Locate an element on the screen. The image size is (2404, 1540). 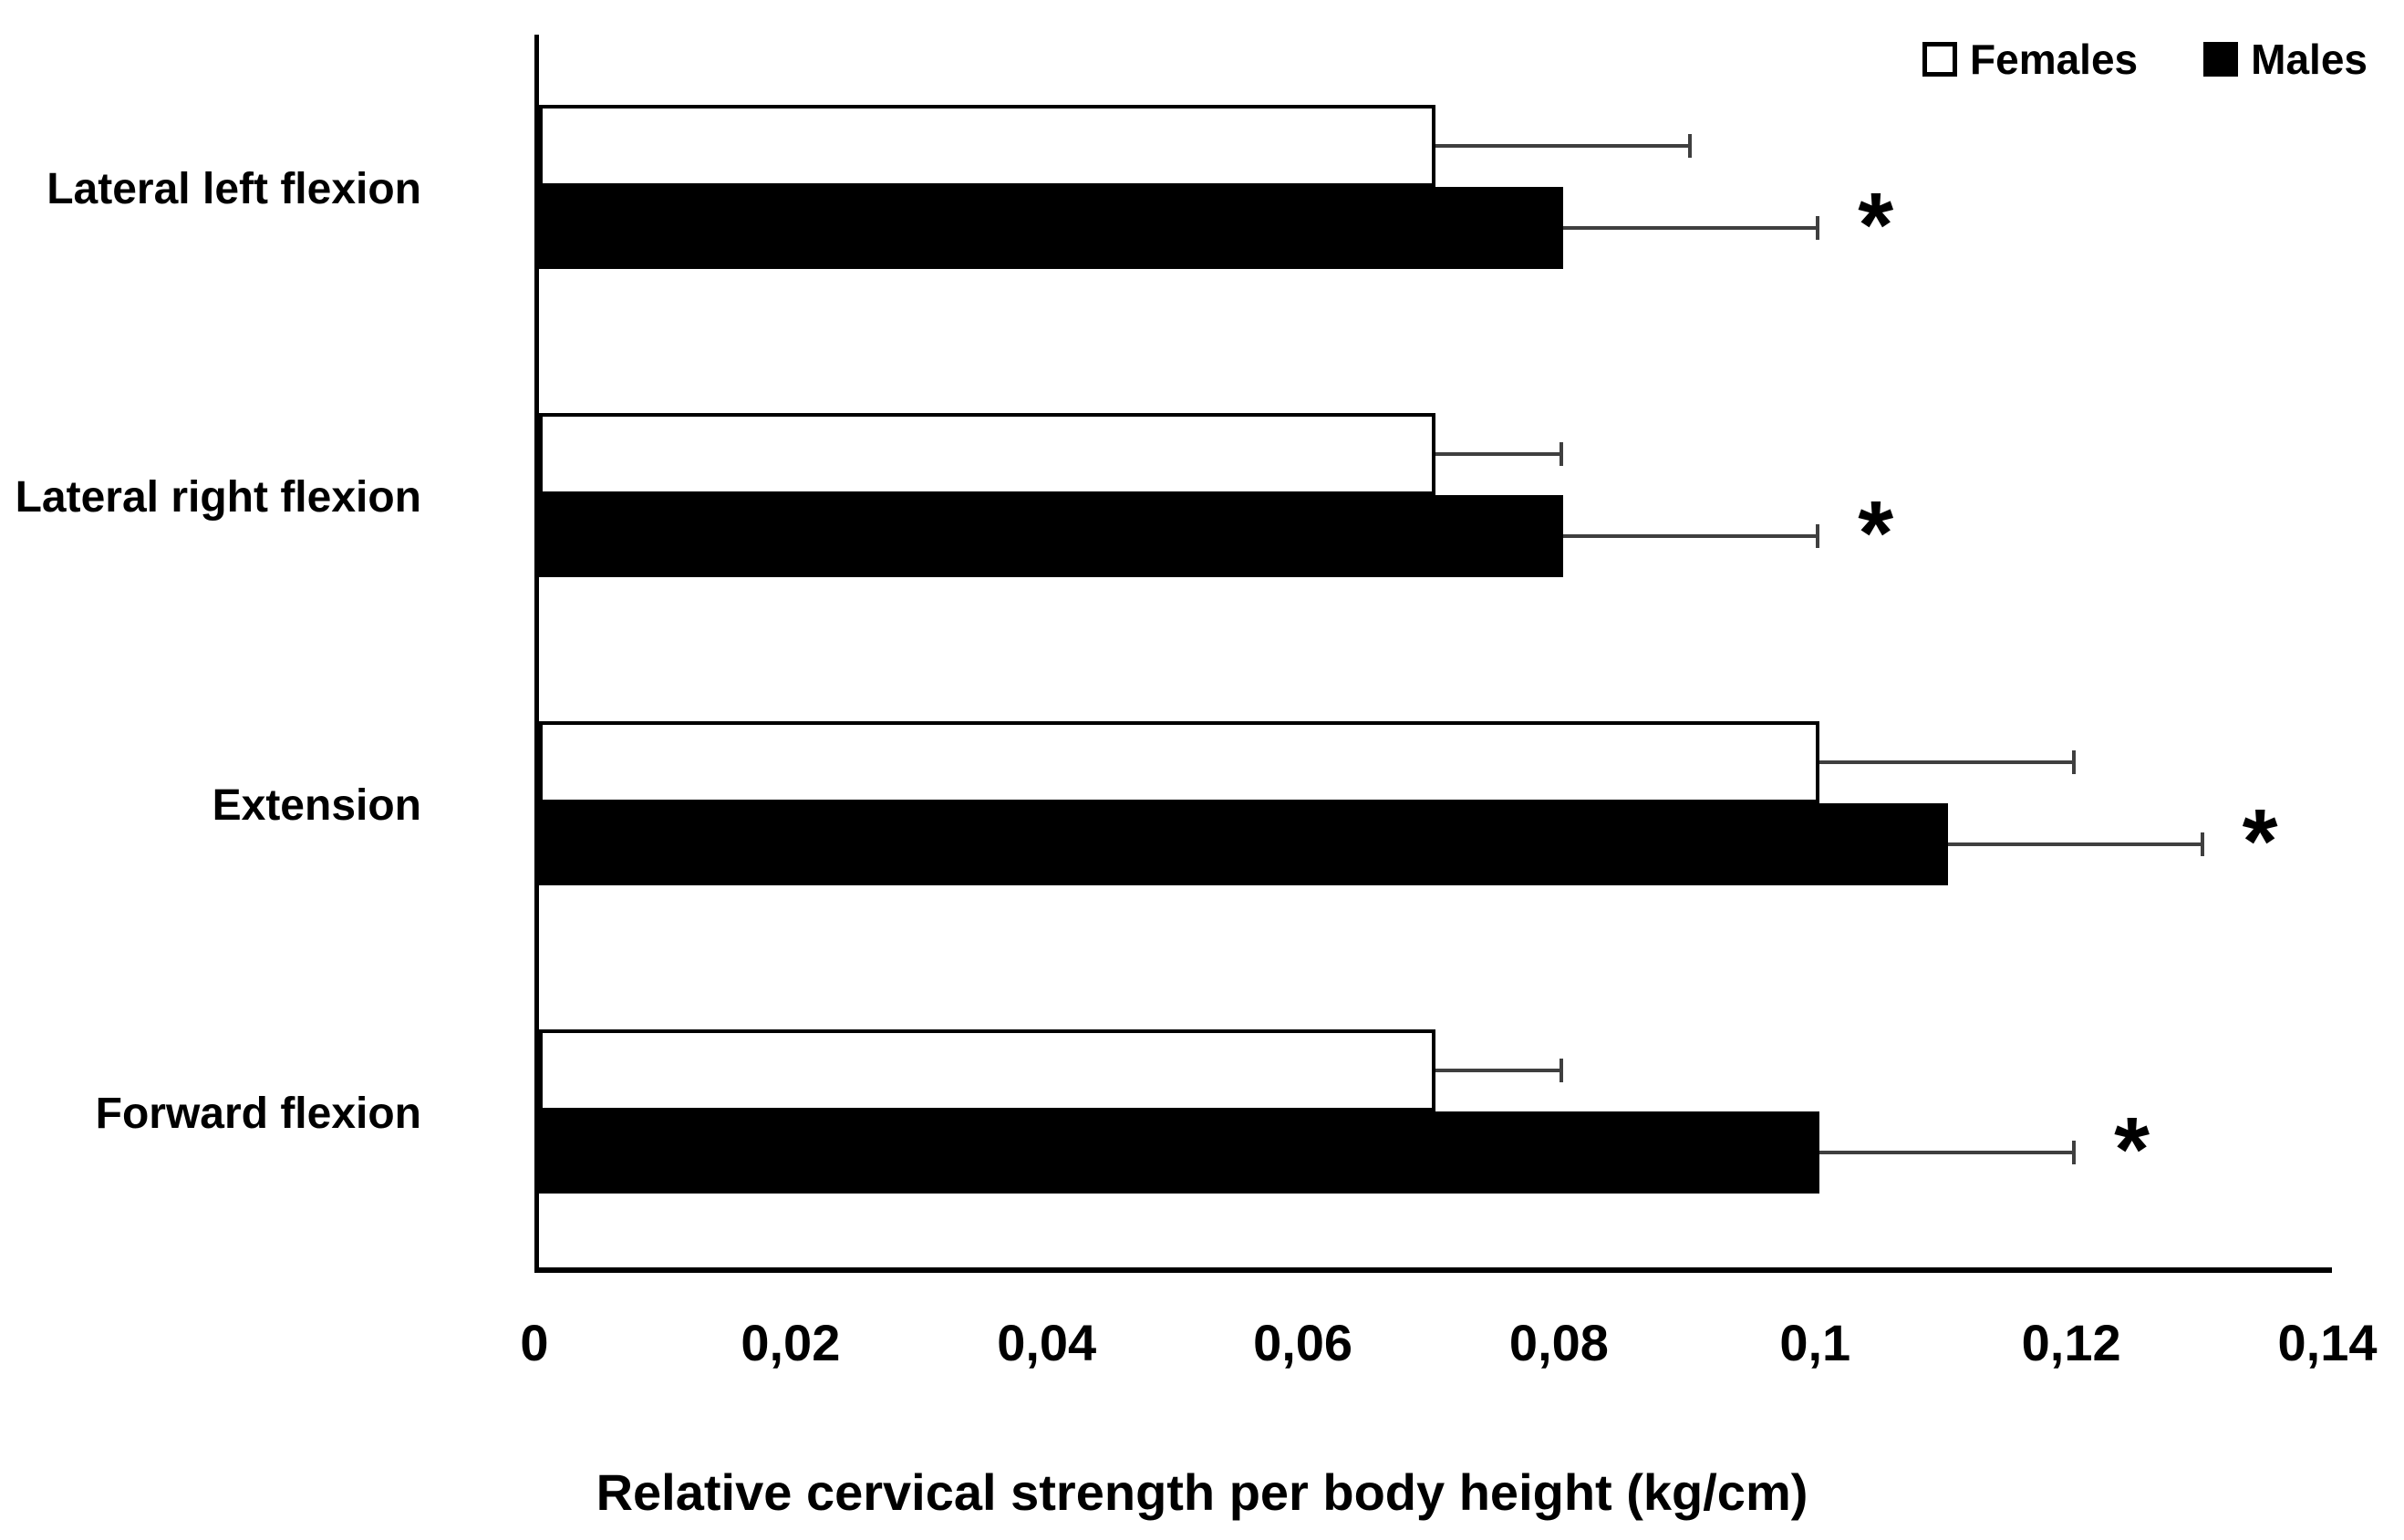
x-tick-label: 0,12 is located at coordinates (2071, 1342).